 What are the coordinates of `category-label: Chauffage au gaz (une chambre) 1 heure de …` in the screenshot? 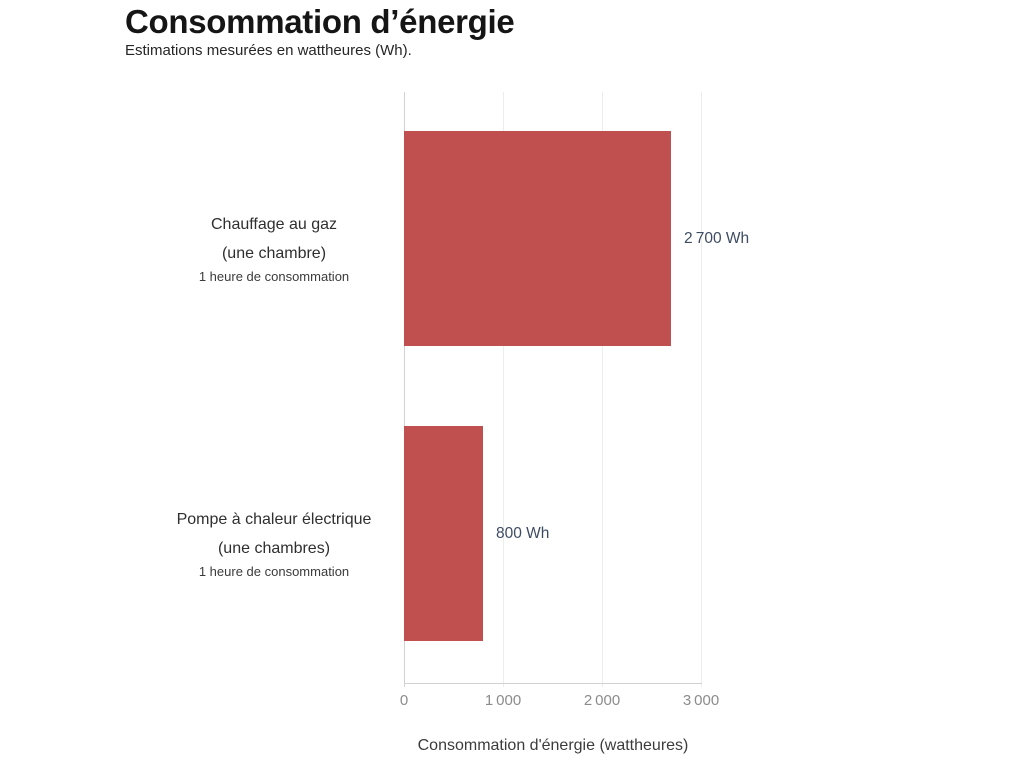 It's located at (274, 248).